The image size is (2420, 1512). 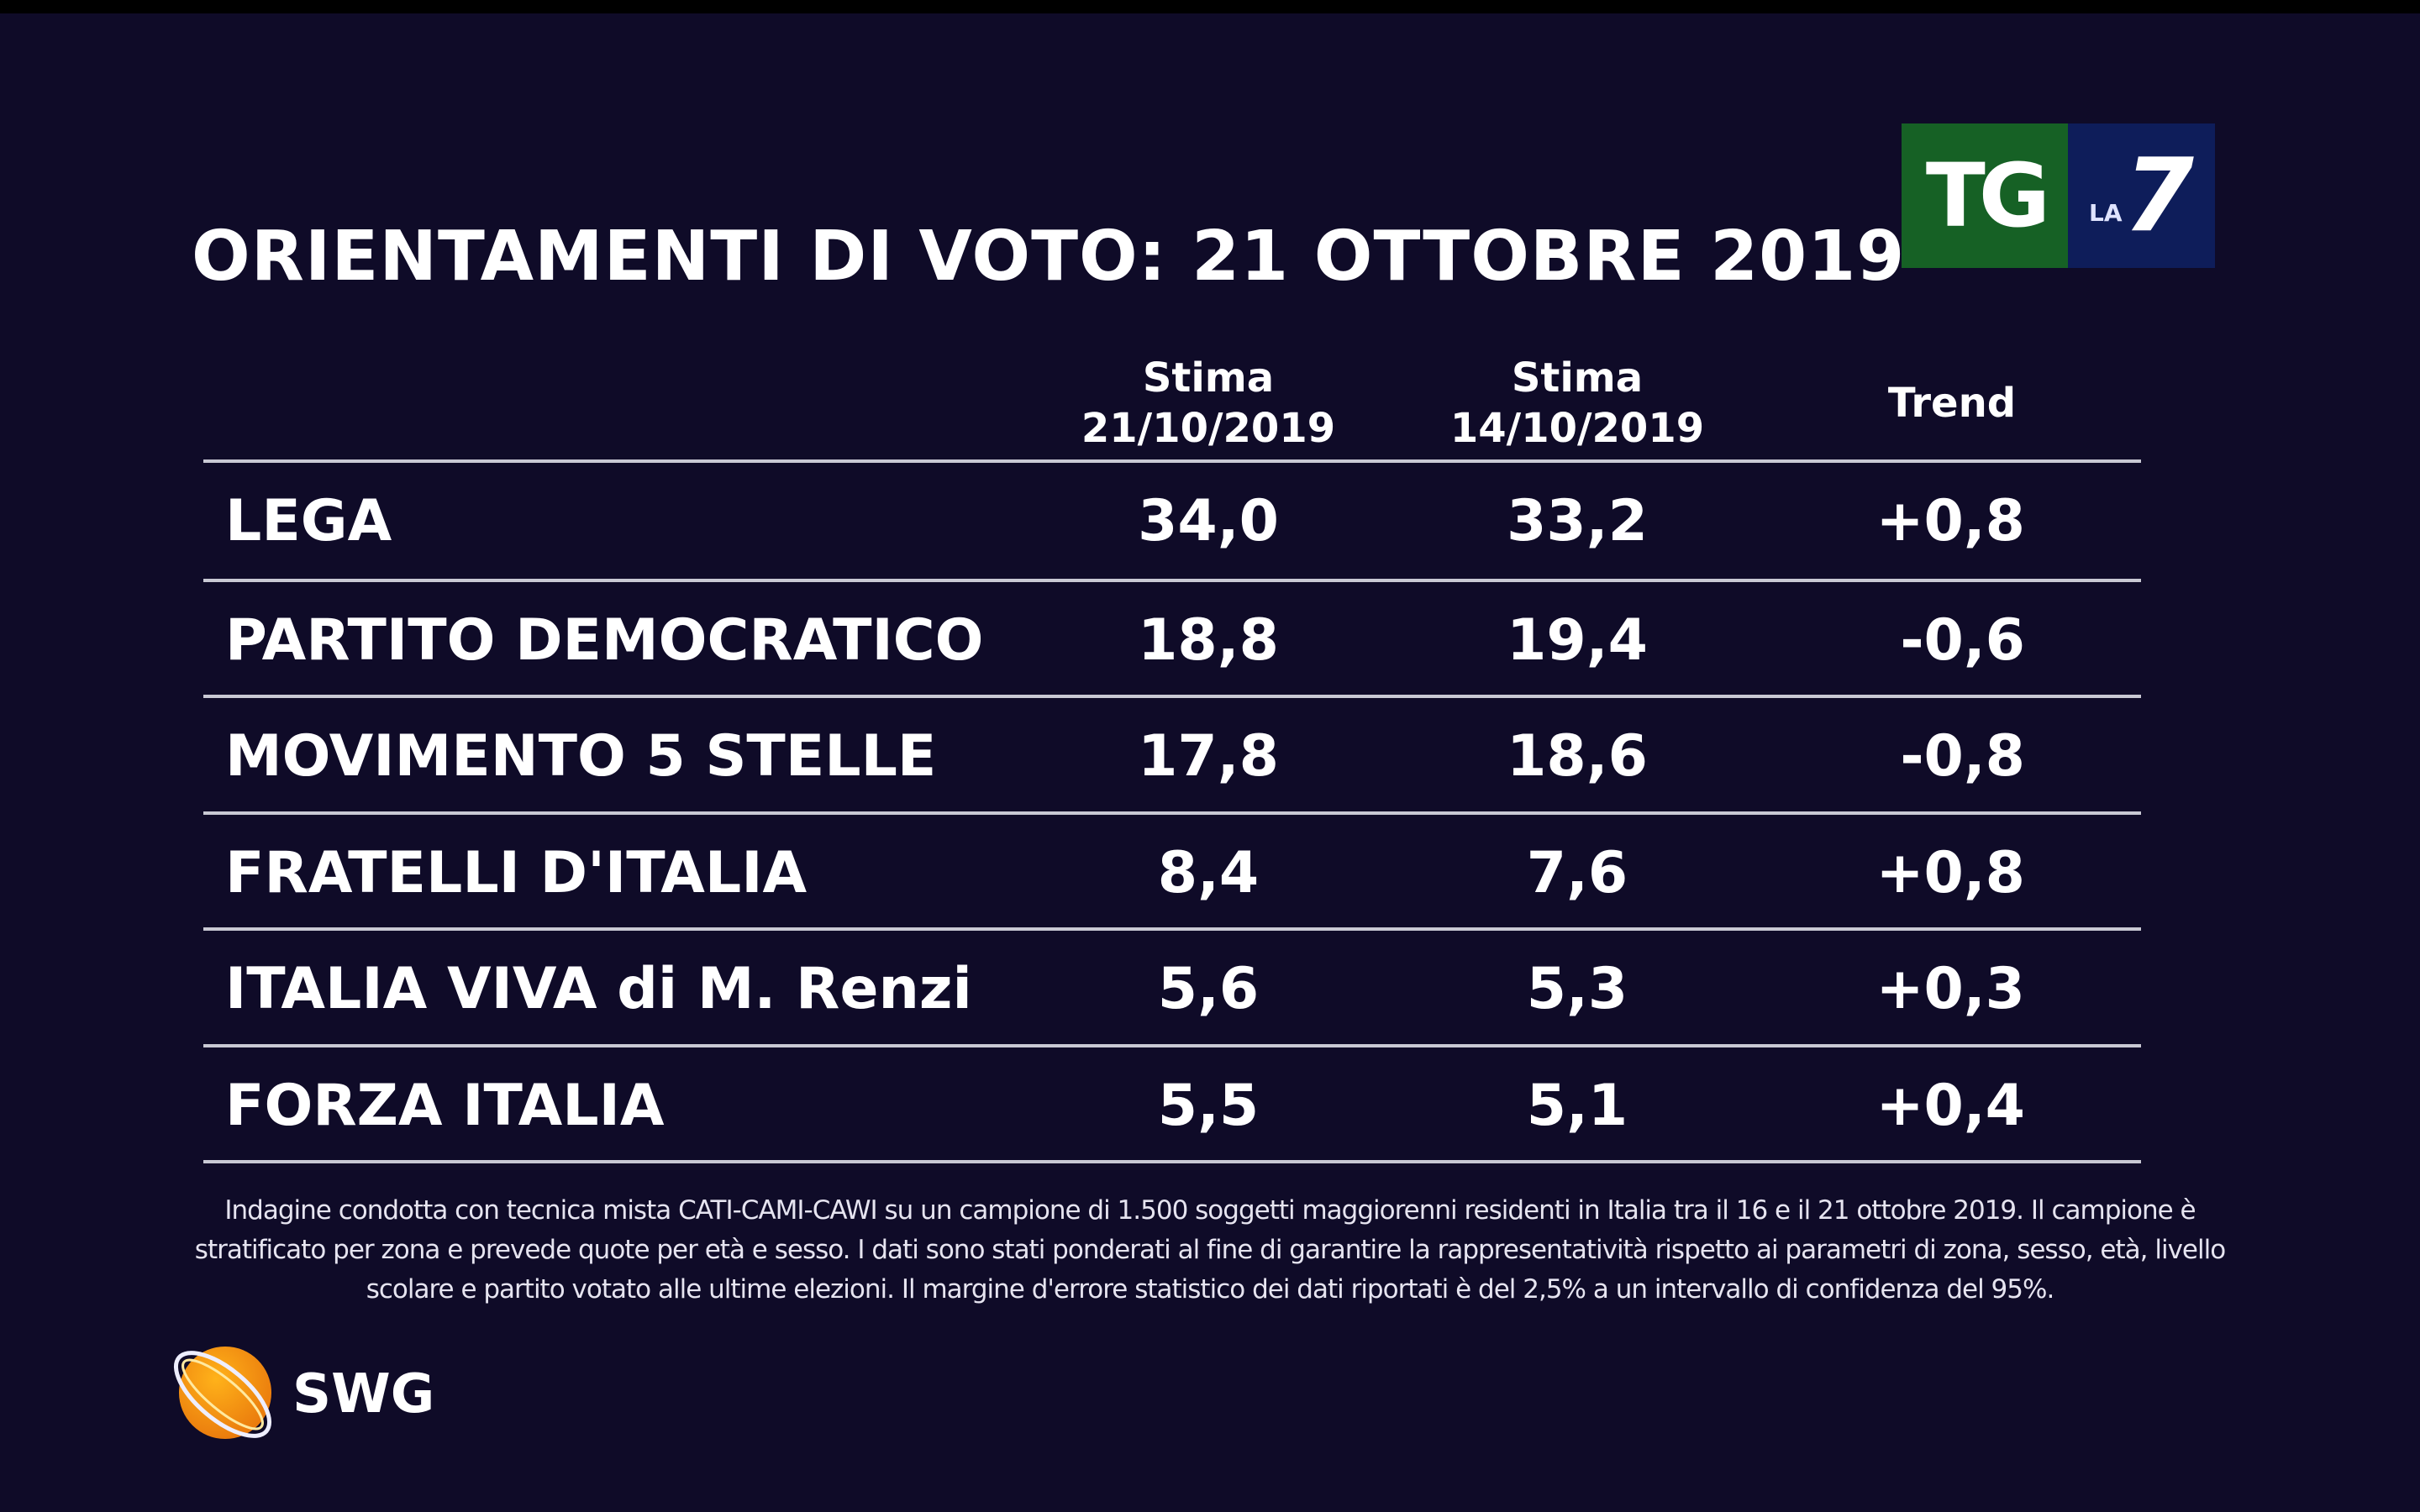 I want to click on trend-value: -0,8, so click(x=1963, y=756).